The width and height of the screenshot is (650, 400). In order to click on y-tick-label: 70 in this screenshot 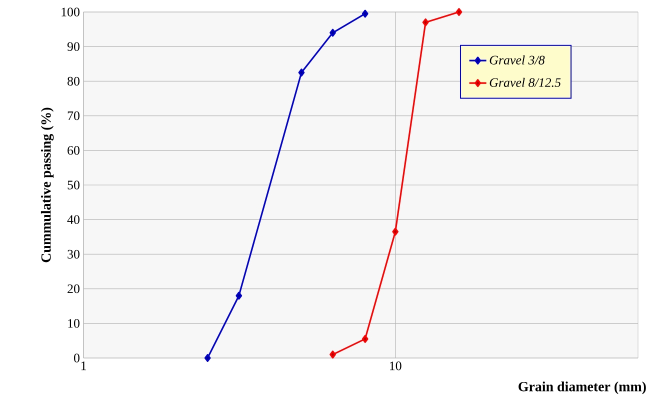, I will do `click(74, 115)`.